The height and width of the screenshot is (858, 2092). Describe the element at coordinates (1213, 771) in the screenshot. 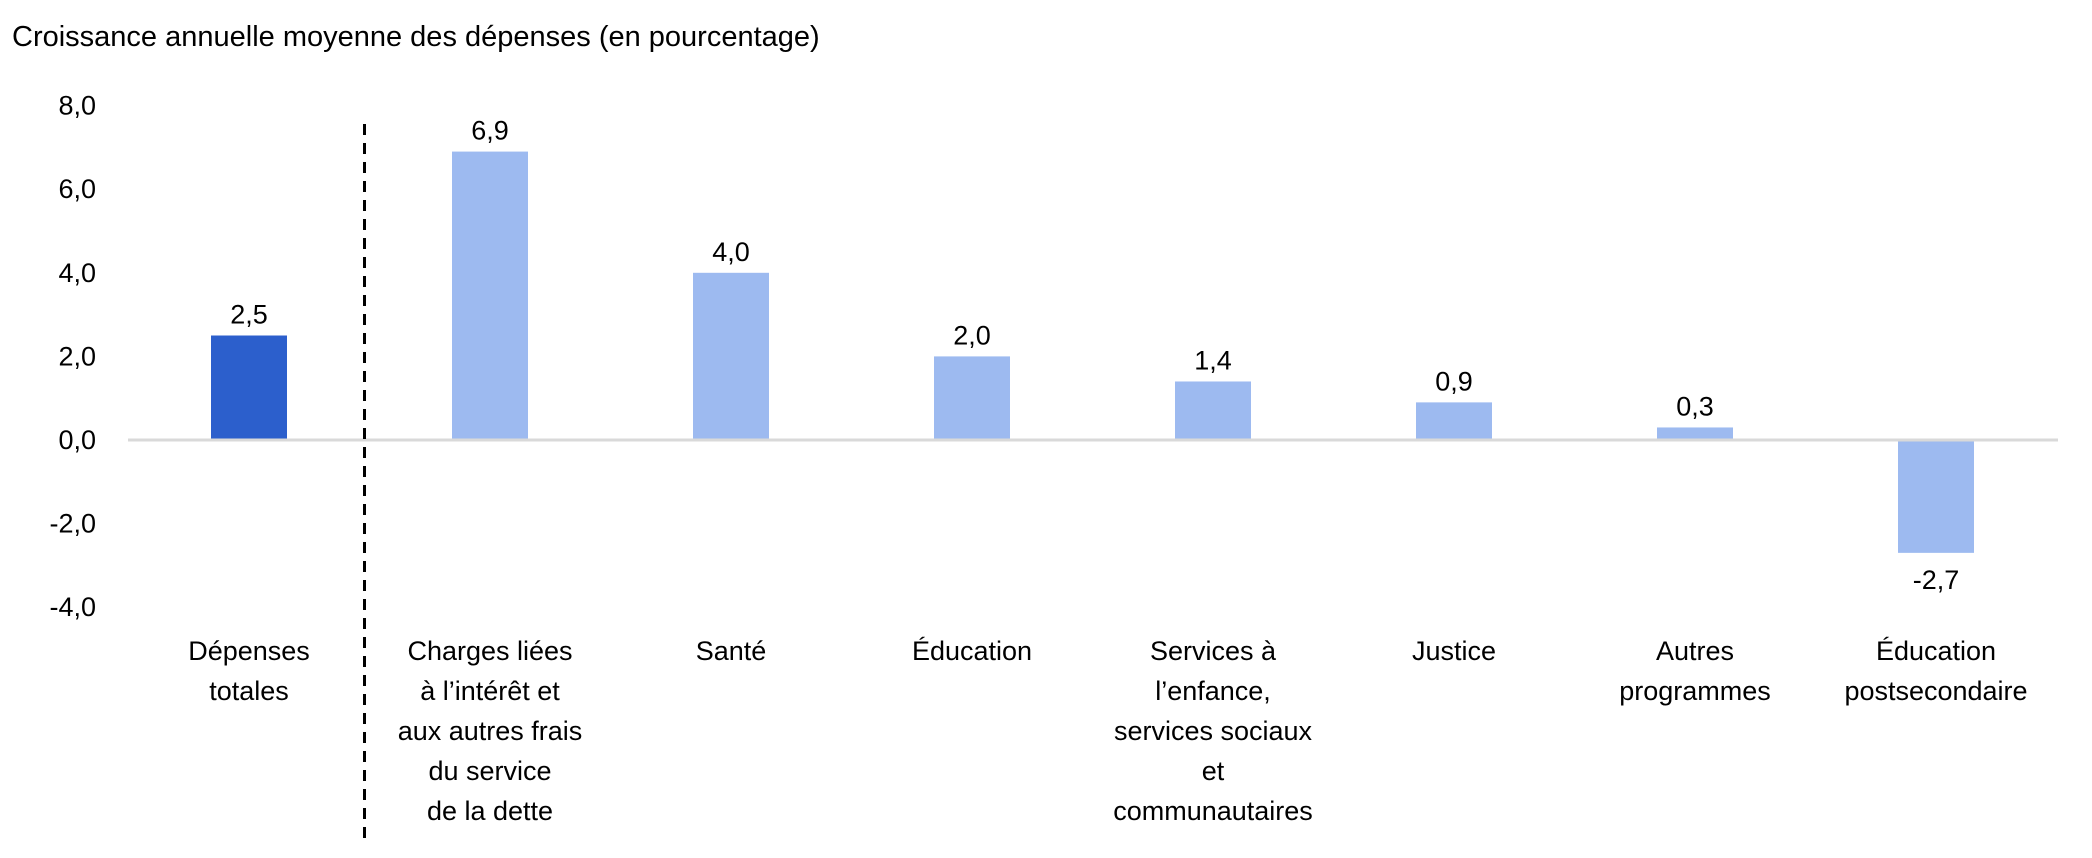

I see `x-tick-label-line: et` at that location.